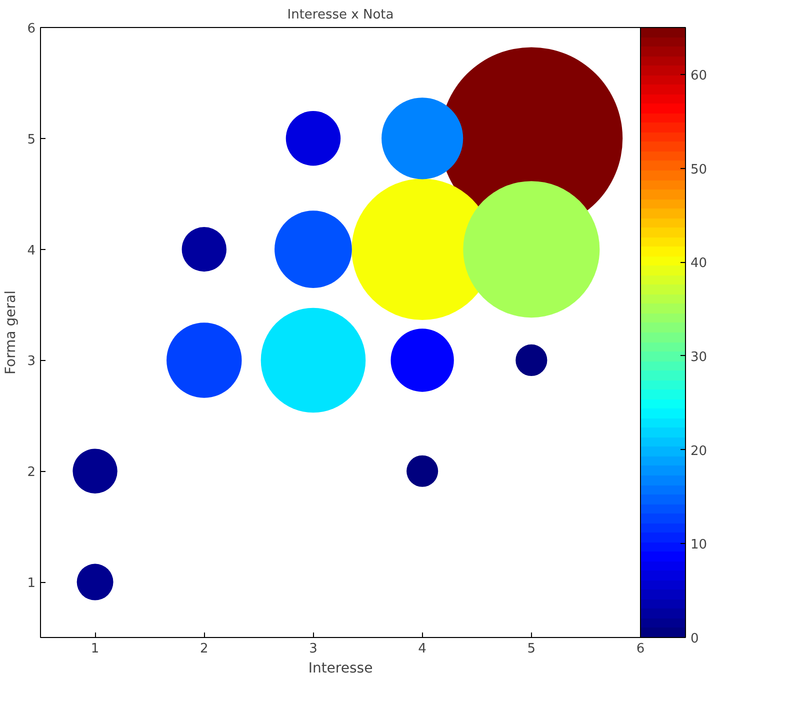 The image size is (802, 708). I want to click on y-tick-label: 1, so click(31, 584).